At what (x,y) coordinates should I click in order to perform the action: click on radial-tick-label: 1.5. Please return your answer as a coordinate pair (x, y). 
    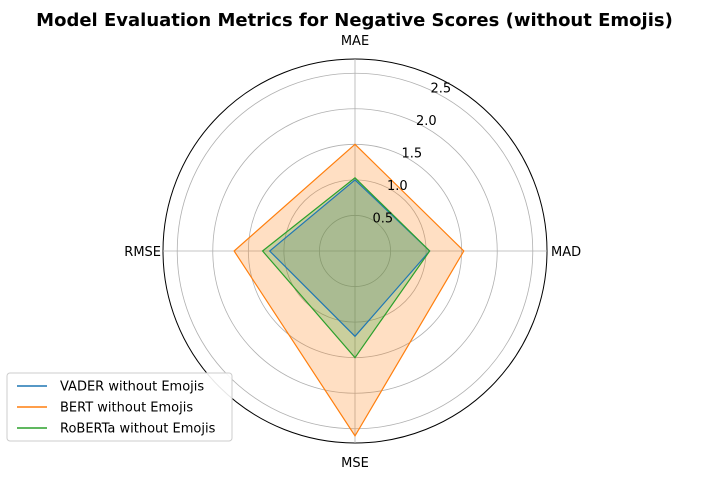
    Looking at the image, I should click on (411, 154).